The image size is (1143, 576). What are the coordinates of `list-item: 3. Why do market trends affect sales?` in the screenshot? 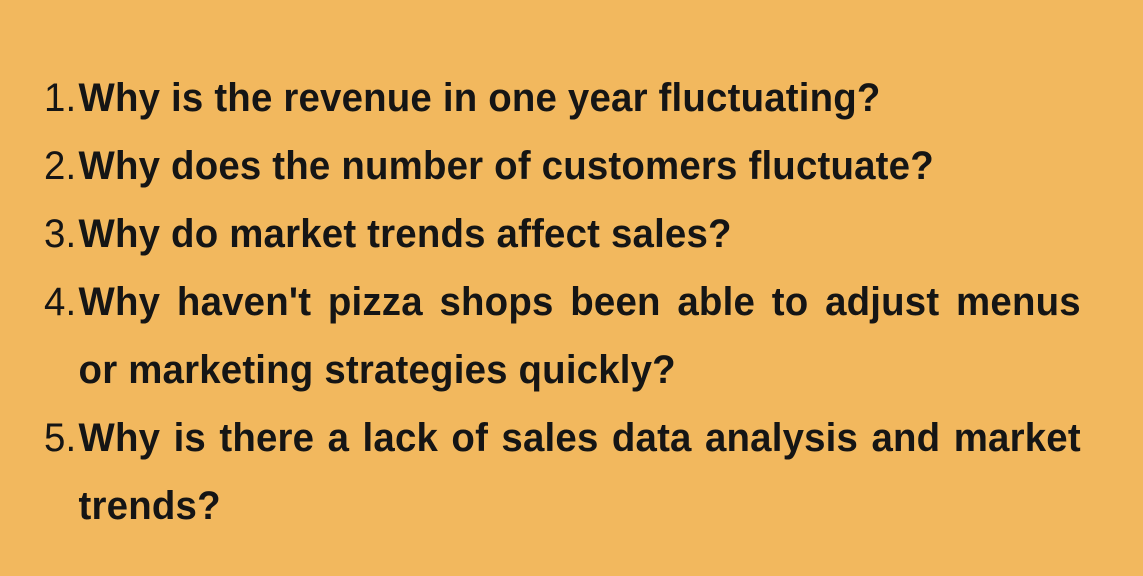 It's located at (562, 234).